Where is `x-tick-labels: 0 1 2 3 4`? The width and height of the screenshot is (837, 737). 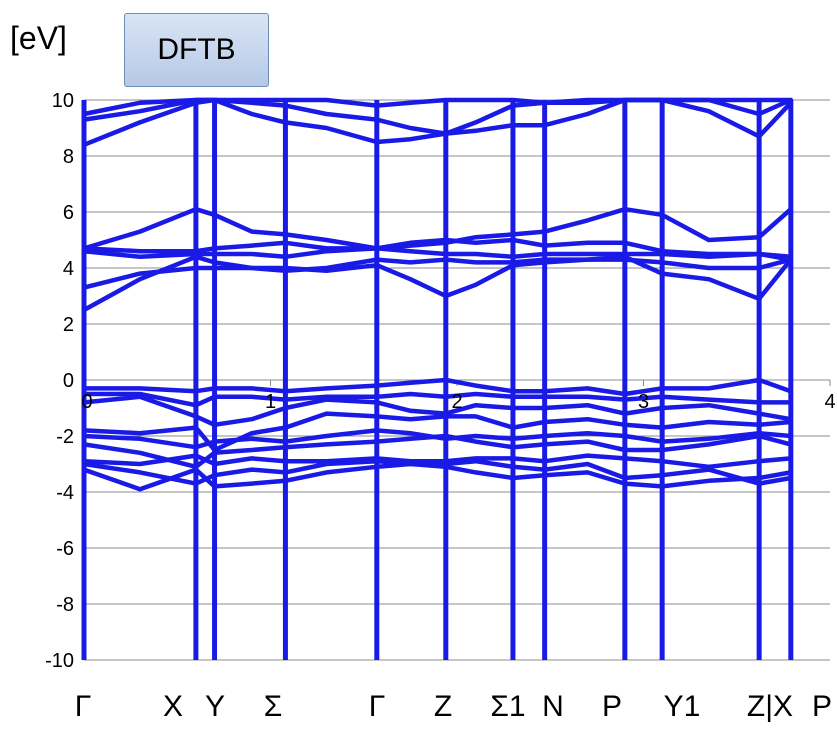
x-tick-labels: 0 1 2 3 4 is located at coordinates (458, 402).